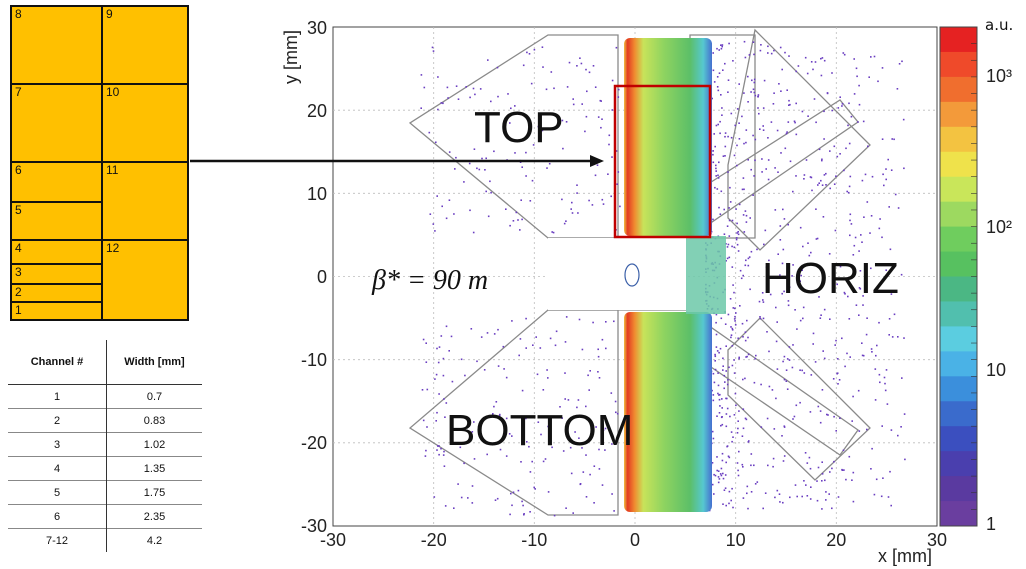 This screenshot has height=569, width=1026. What do you see at coordinates (958, 276) in the screenshot?
I see `colorbar` at bounding box center [958, 276].